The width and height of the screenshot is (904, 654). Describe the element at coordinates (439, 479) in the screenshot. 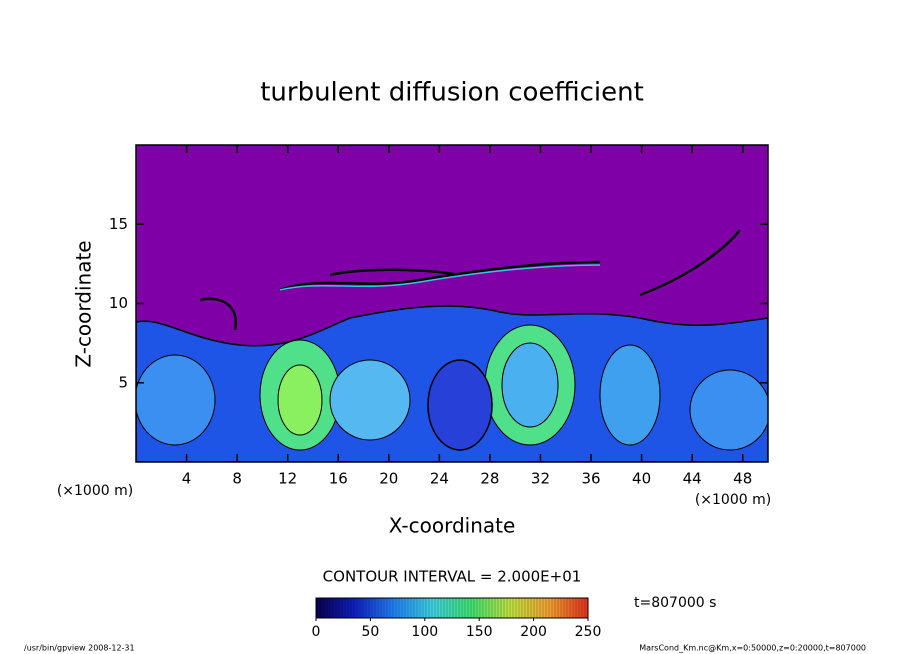

I see `x-tick-label: 24` at that location.